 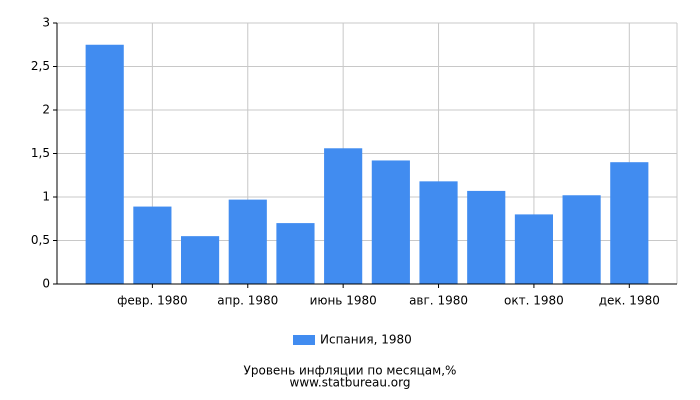 I want to click on legend-label: Испания, 1980, so click(x=366, y=340).